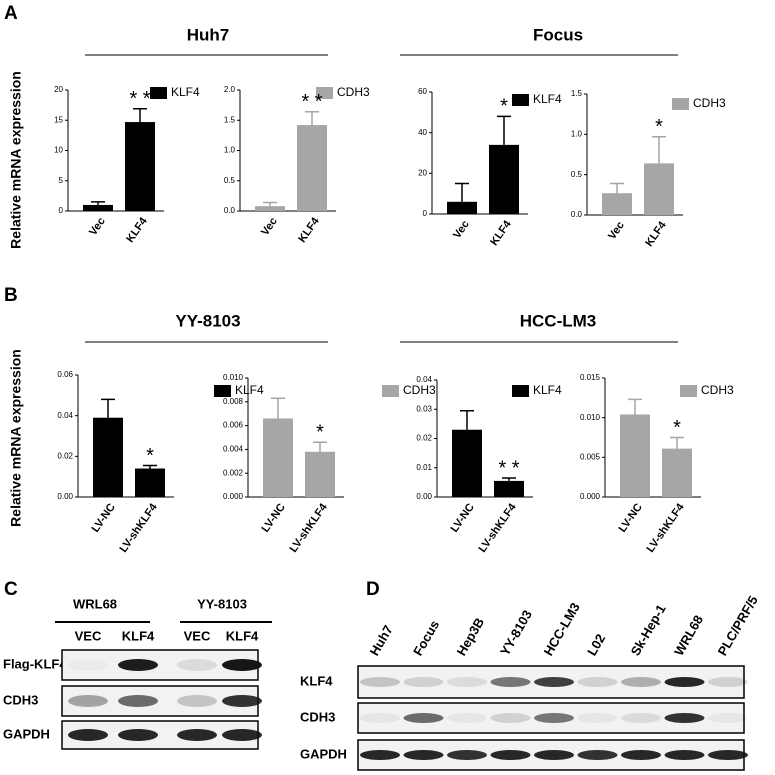 The height and width of the screenshot is (775, 775). I want to click on y-tick-label: 0.010, so click(233, 377).